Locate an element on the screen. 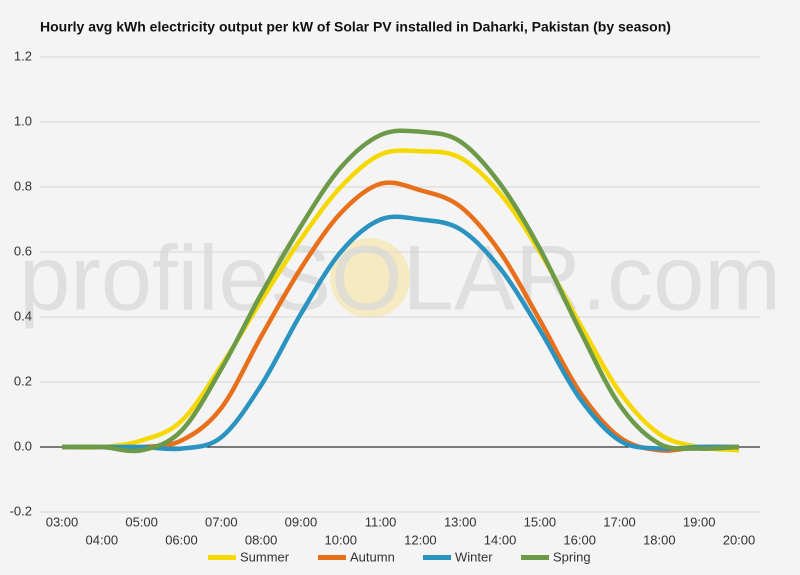  x-tick-label: 12:00 is located at coordinates (420, 539).